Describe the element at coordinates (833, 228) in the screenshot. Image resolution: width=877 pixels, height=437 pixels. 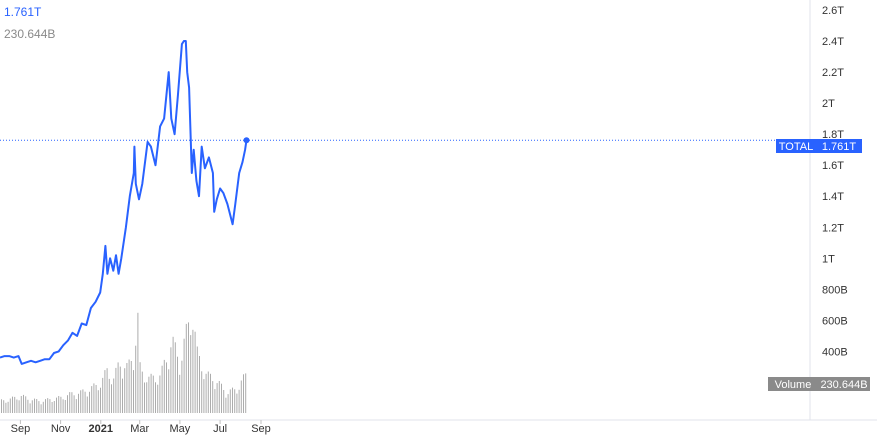
I see `y-tick-label: 1.2T` at that location.